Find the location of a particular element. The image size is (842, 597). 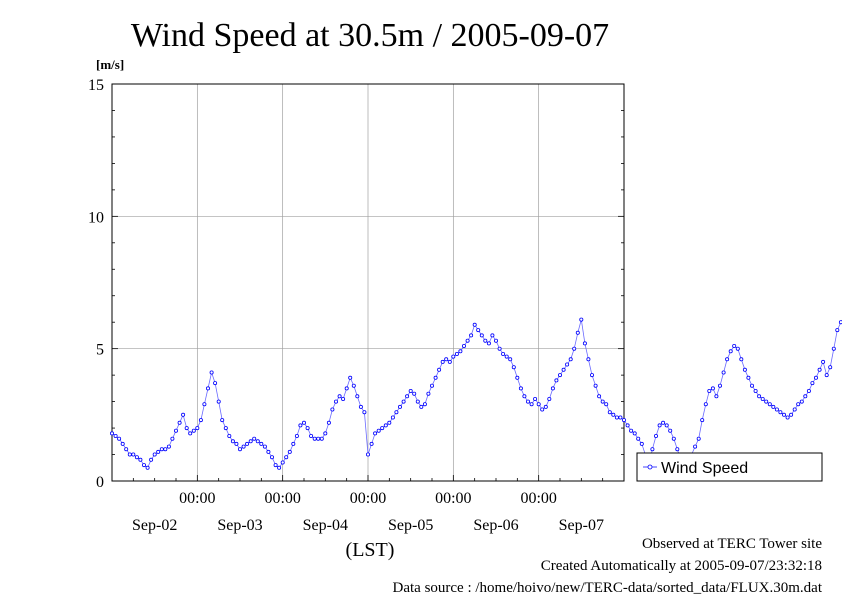

x-axis-label: (LST) is located at coordinates (370, 550).